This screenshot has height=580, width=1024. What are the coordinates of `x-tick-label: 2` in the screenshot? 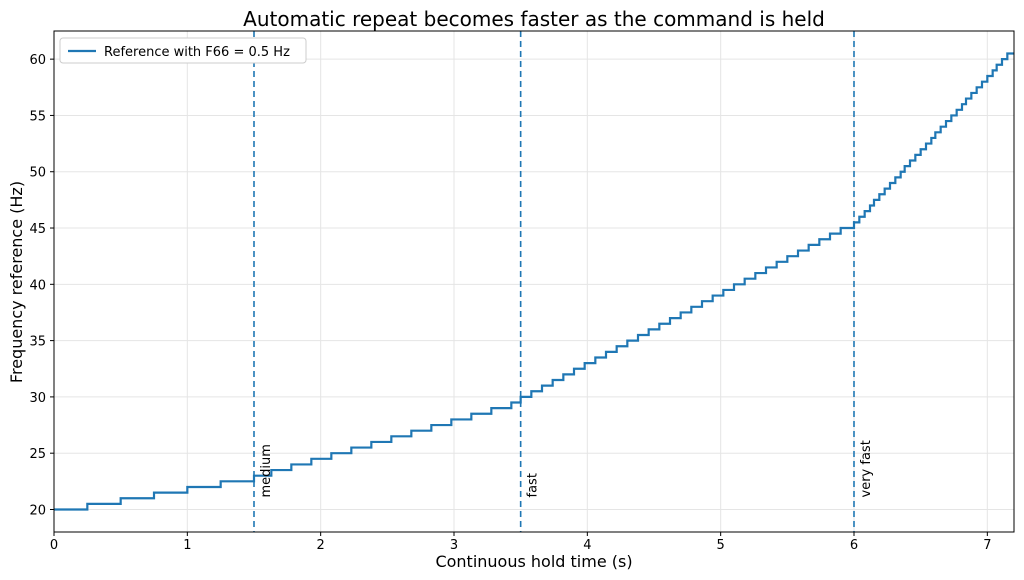 It's located at (321, 545).